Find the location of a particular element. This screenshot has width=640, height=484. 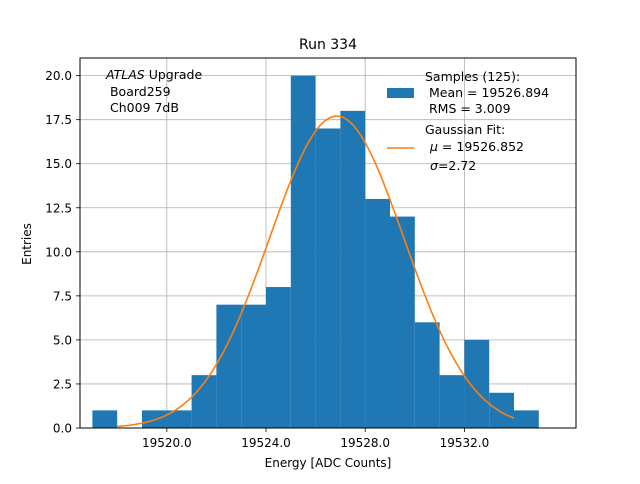

annotation-text: ATLAS Upgrade Board259 Ch009 7dB is located at coordinates (153, 91).